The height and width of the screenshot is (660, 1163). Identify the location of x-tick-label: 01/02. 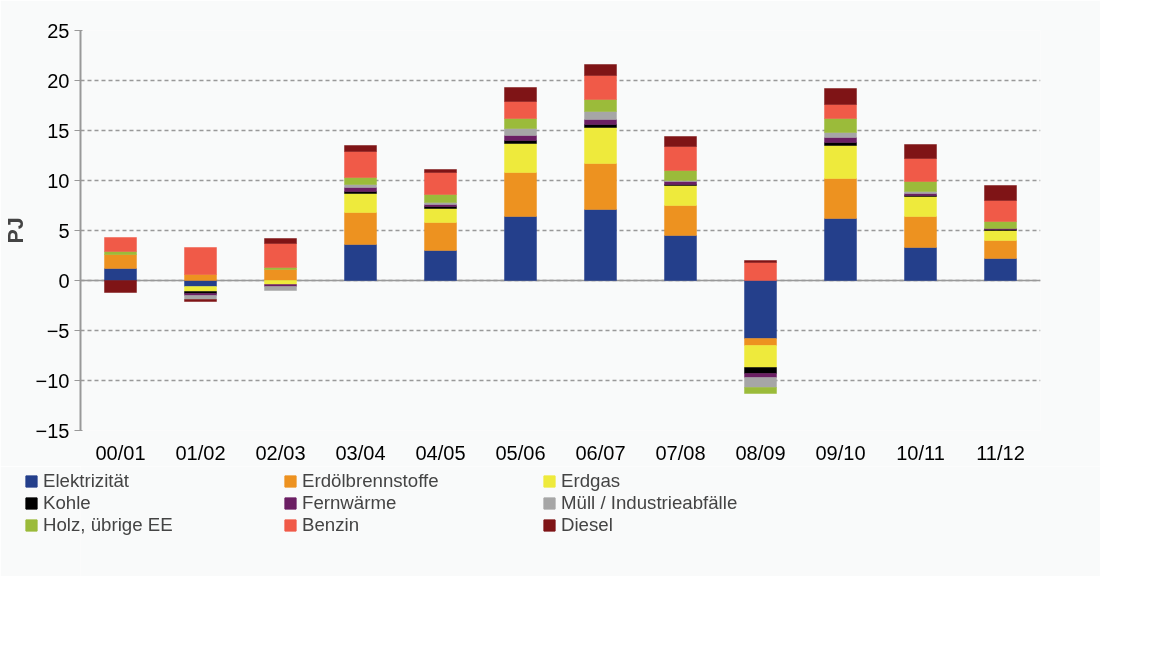
(200, 452).